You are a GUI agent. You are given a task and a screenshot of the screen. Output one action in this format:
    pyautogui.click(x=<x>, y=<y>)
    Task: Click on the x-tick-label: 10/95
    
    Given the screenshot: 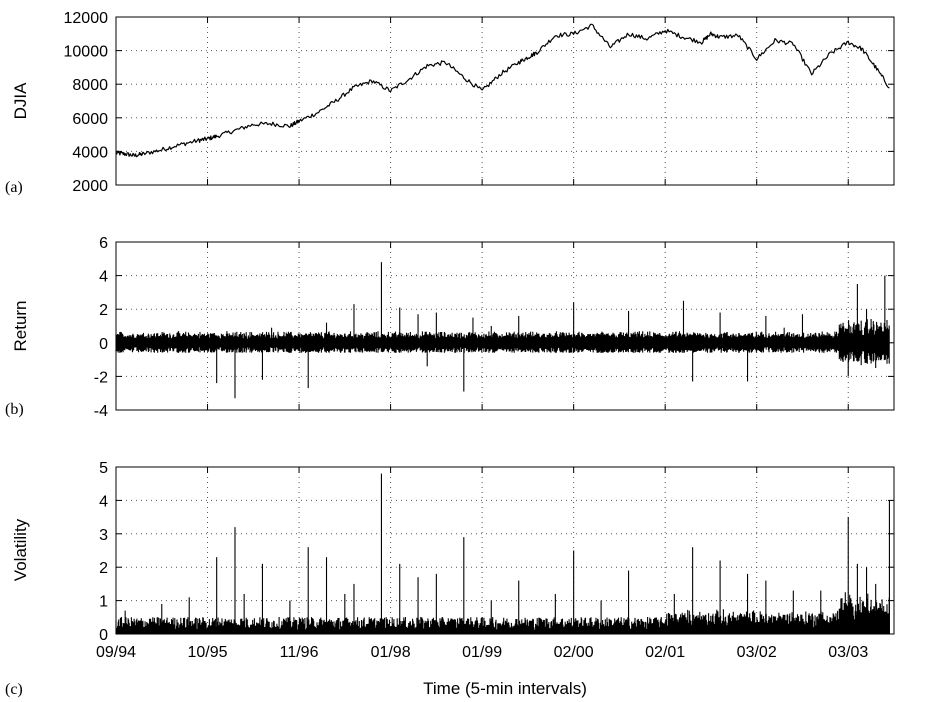 What is the action you would take?
    pyautogui.click(x=208, y=652)
    